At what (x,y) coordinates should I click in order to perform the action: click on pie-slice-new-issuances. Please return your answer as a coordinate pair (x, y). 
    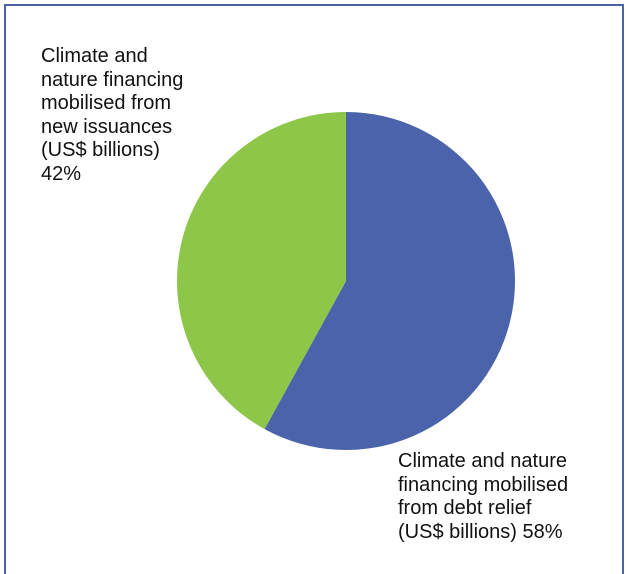
    Looking at the image, I should click on (261, 271).